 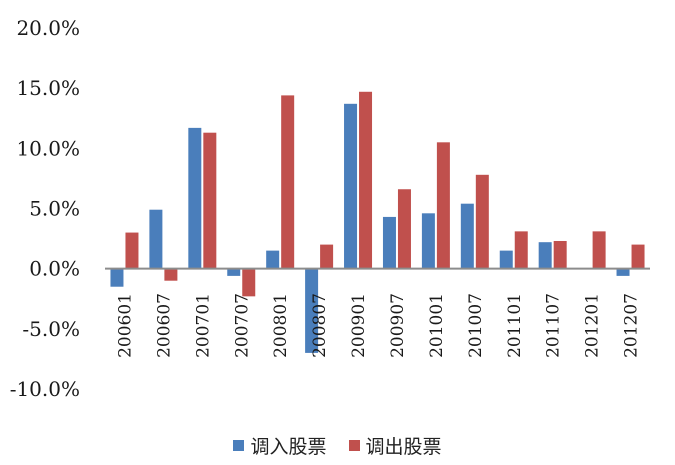 What do you see at coordinates (48, 88) in the screenshot?
I see `y-tick-label: 15.0%` at bounding box center [48, 88].